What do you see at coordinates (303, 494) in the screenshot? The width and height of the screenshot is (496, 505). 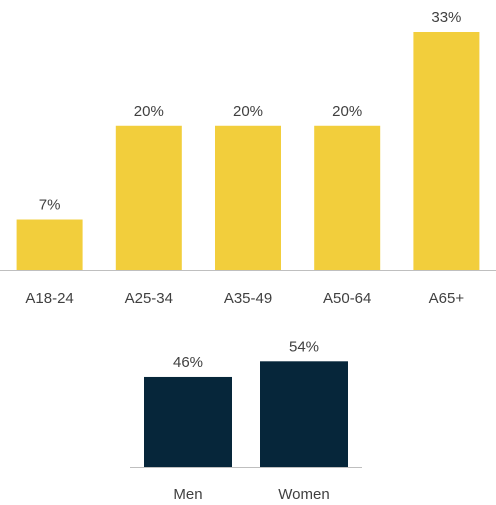 I see `tick-label-women: Women` at bounding box center [303, 494].